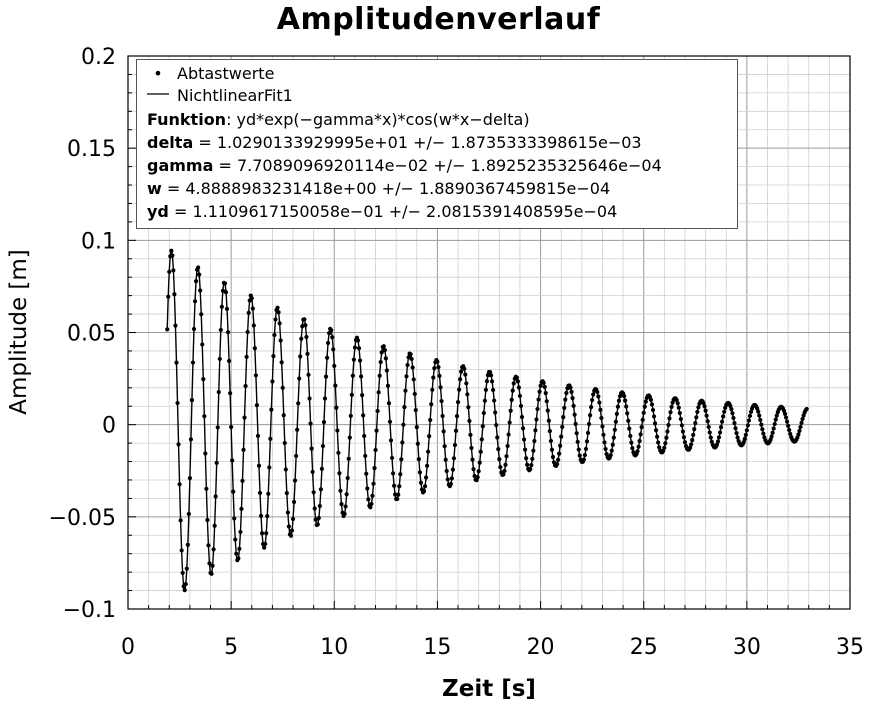 This screenshot has width=877, height=715. I want to click on x-tick-labels: 0 5 10 15 20 25 30 35, so click(492, 647).